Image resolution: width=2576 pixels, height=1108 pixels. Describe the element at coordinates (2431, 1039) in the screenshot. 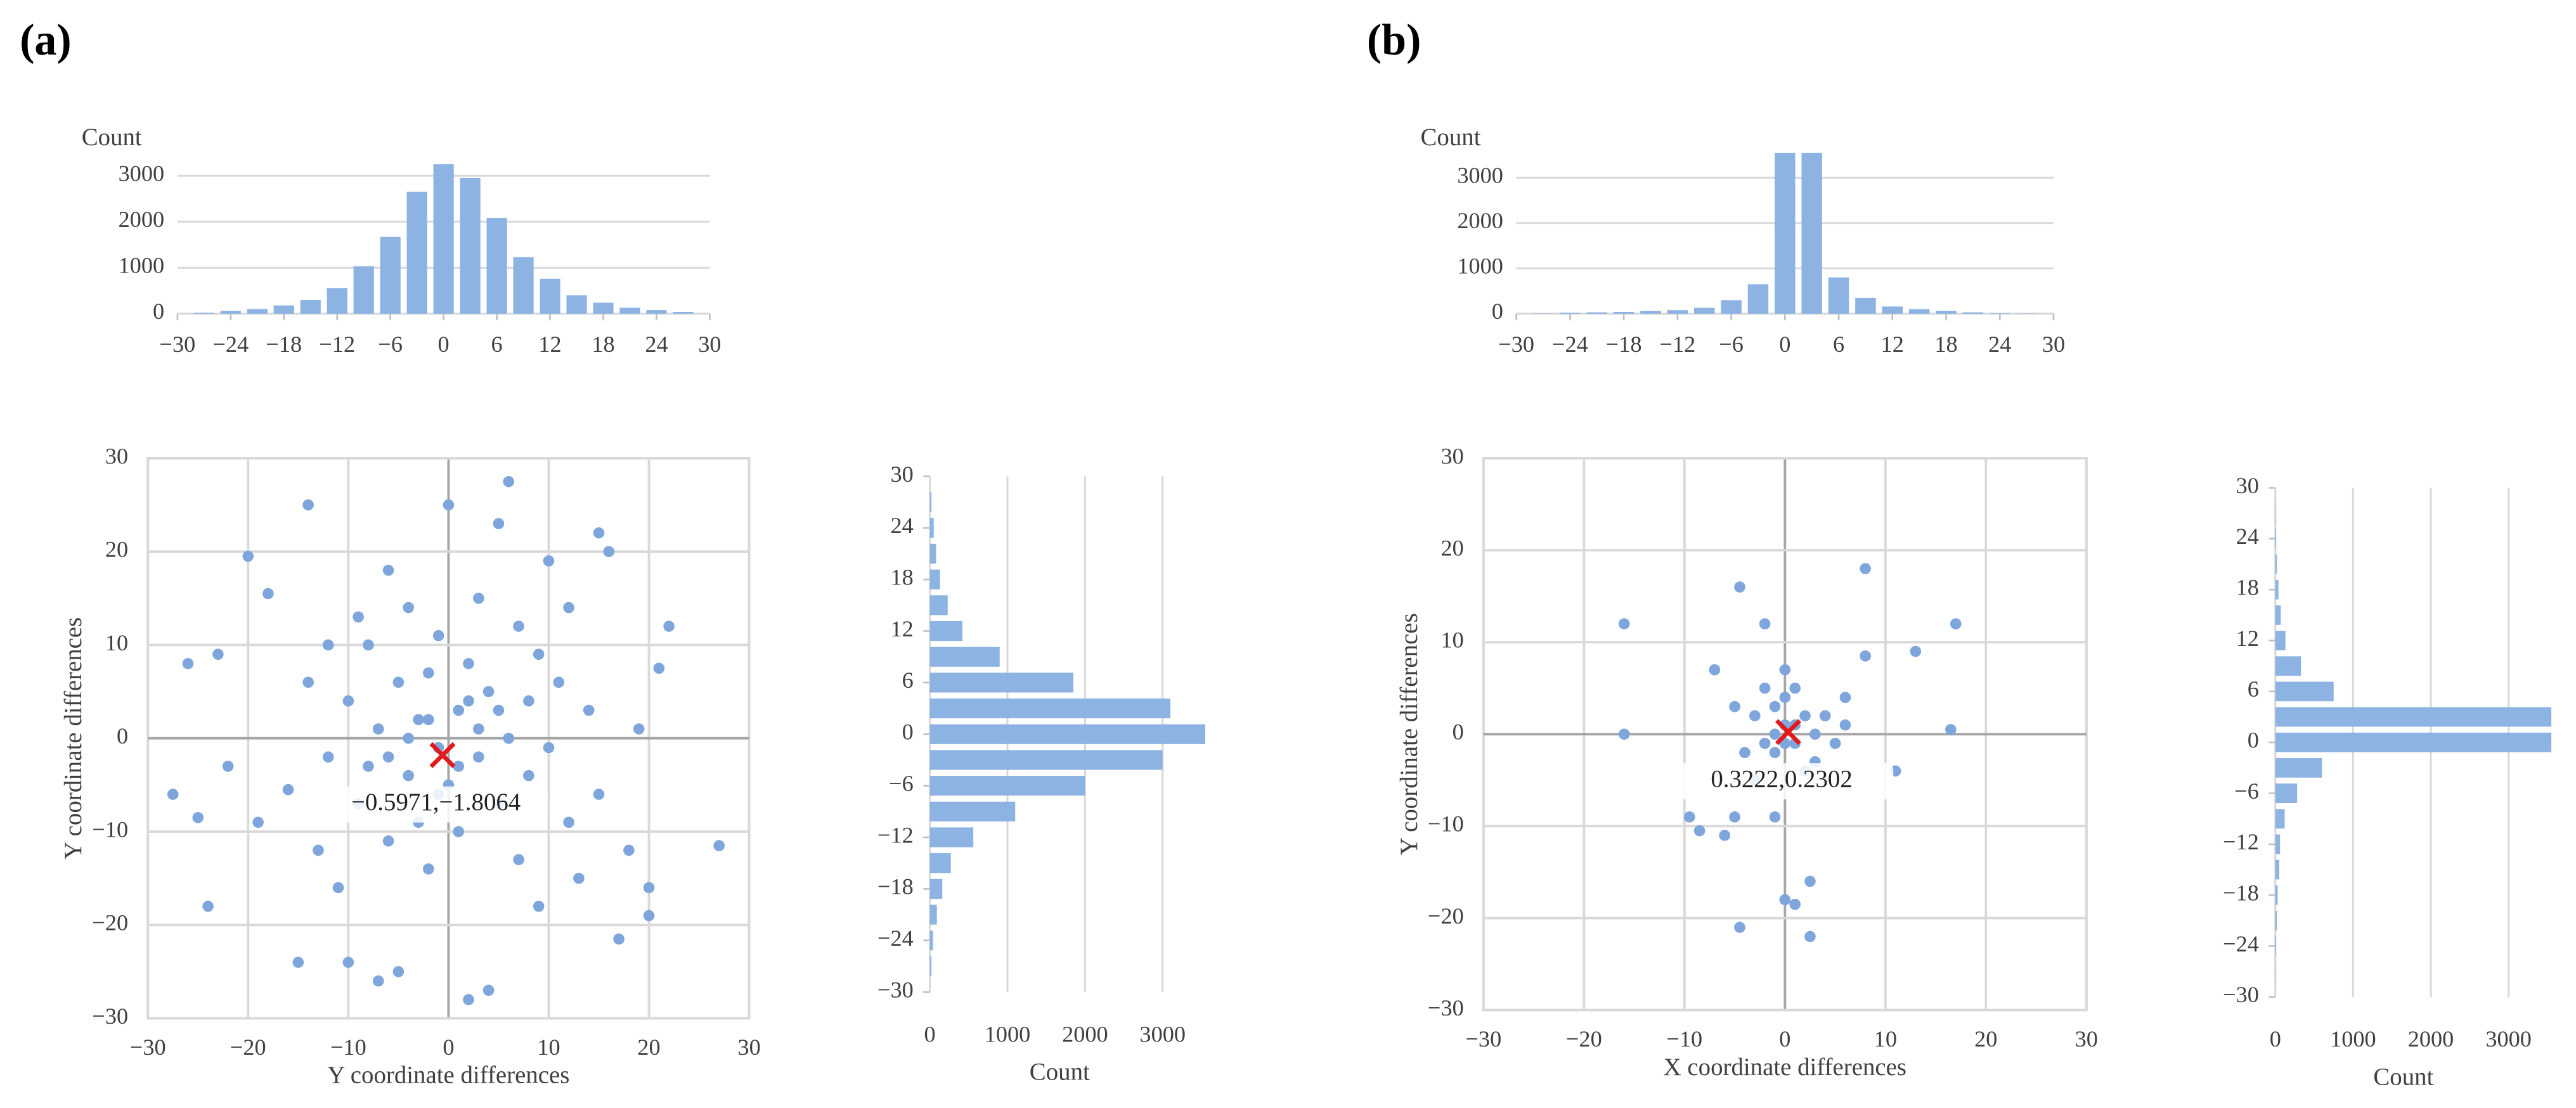

I see `x-tick-label: 2000` at that location.